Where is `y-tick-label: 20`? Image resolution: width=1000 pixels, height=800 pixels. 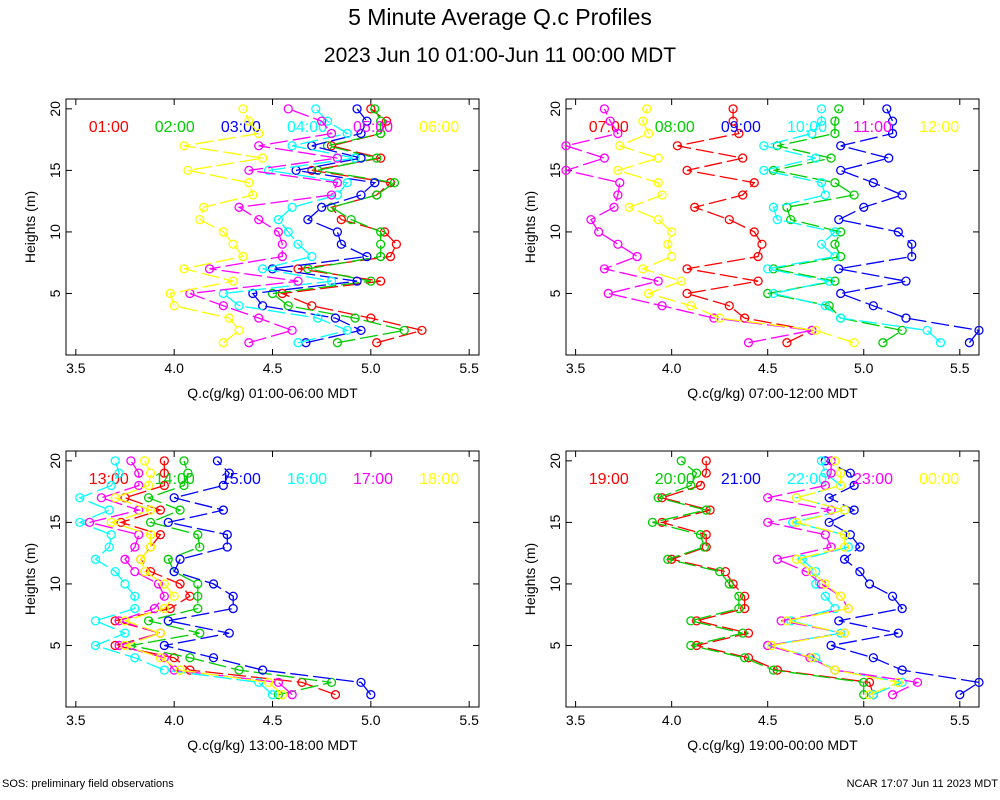 y-tick-label: 20 is located at coordinates (55, 109).